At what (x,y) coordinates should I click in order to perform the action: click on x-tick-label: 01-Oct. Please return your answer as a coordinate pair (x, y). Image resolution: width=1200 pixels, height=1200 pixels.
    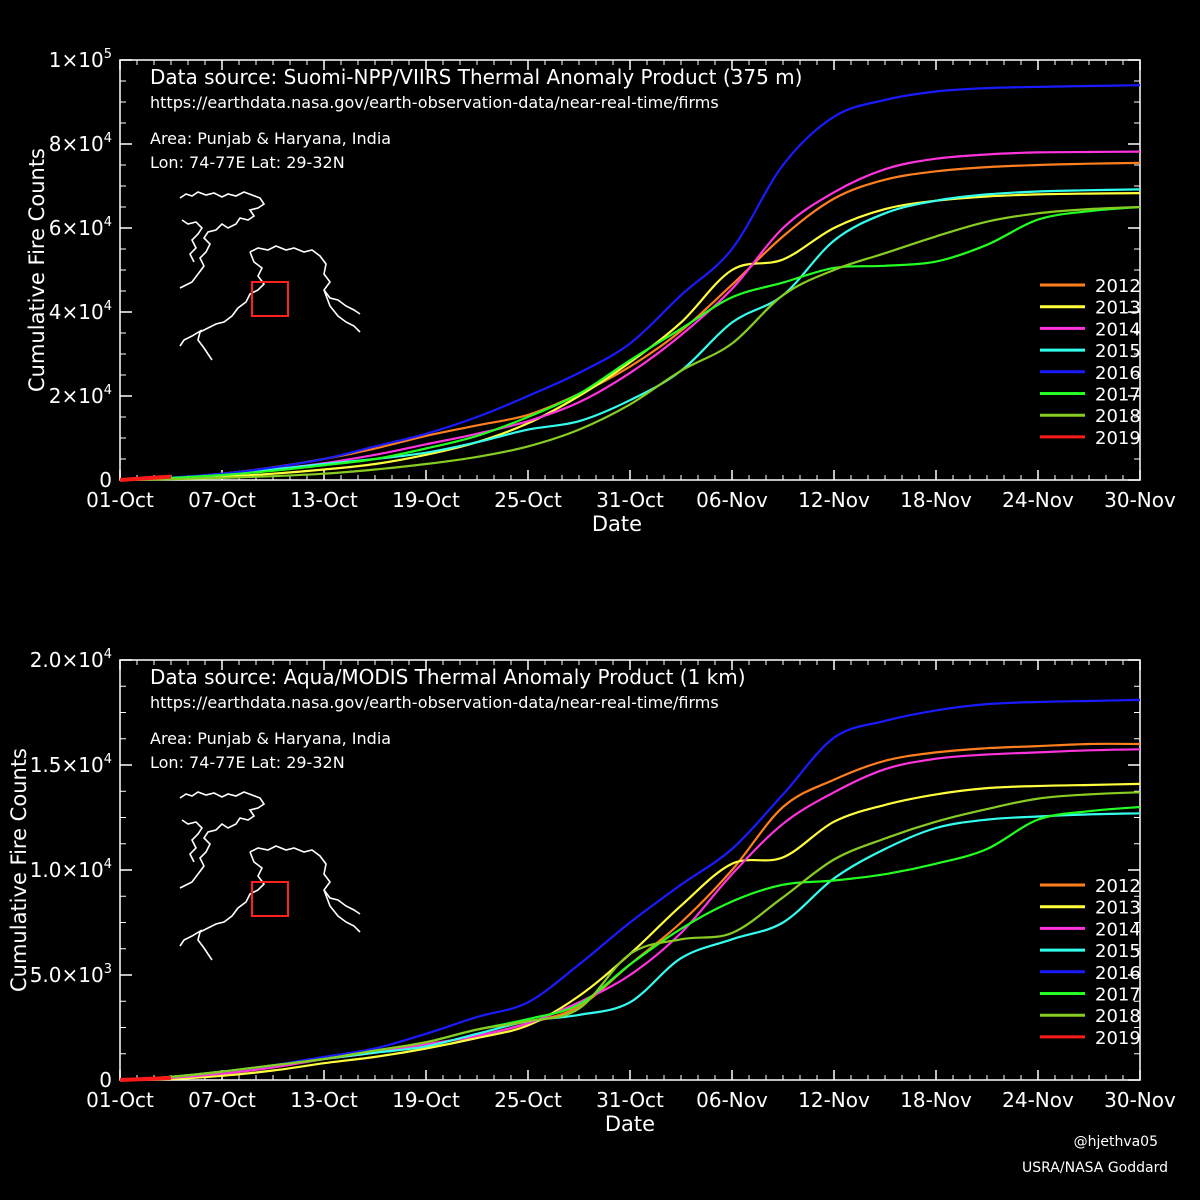
    Looking at the image, I should click on (120, 1100).